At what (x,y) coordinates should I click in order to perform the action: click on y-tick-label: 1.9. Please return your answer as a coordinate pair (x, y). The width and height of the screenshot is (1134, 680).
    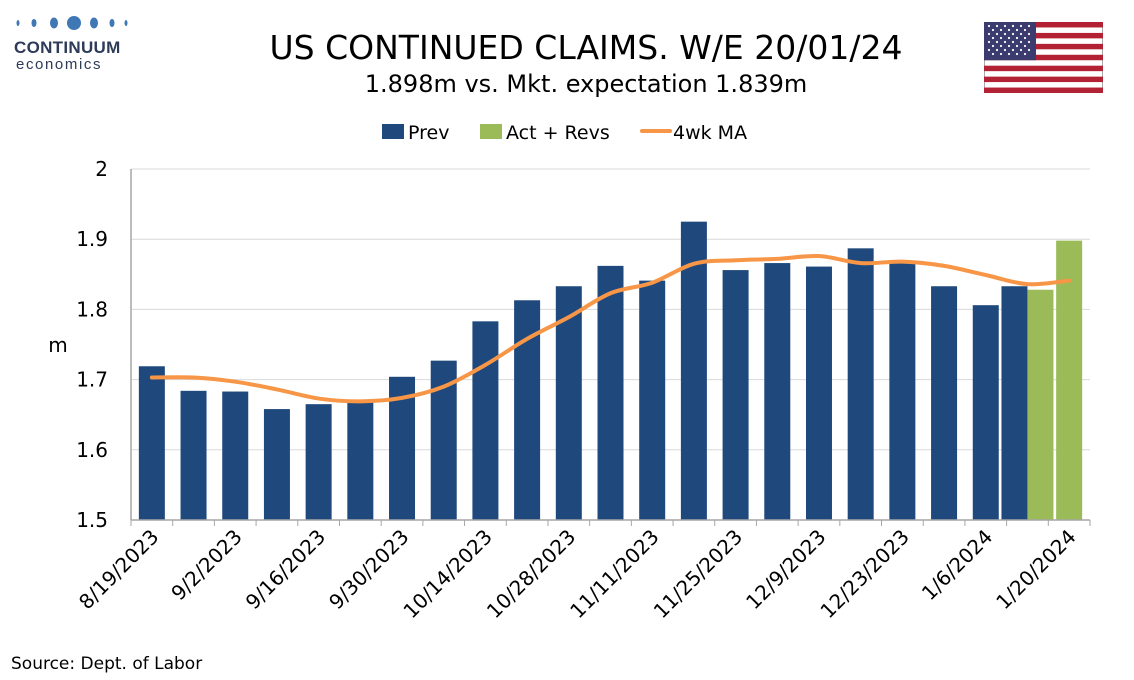
    Looking at the image, I should click on (92, 239).